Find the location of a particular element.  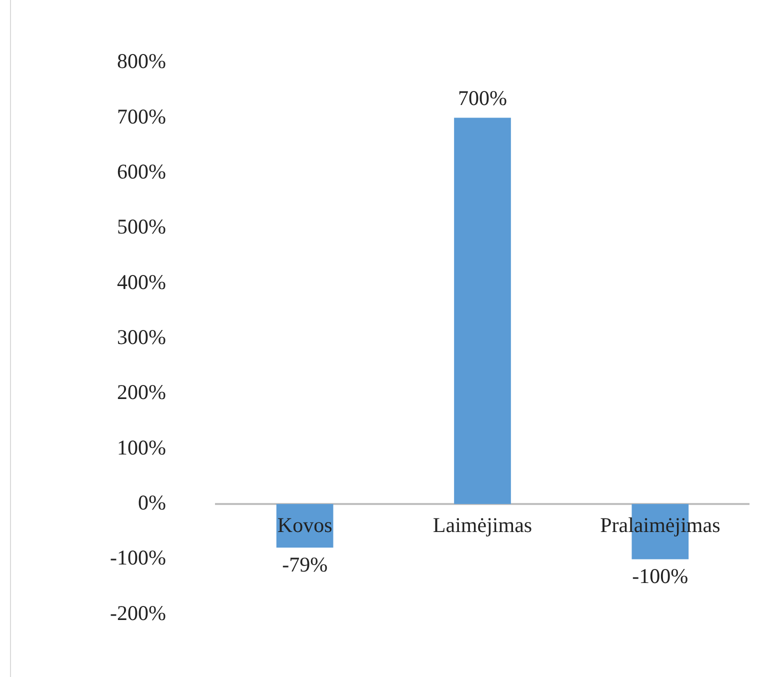

y-tick-label: 600% is located at coordinates (141, 171).